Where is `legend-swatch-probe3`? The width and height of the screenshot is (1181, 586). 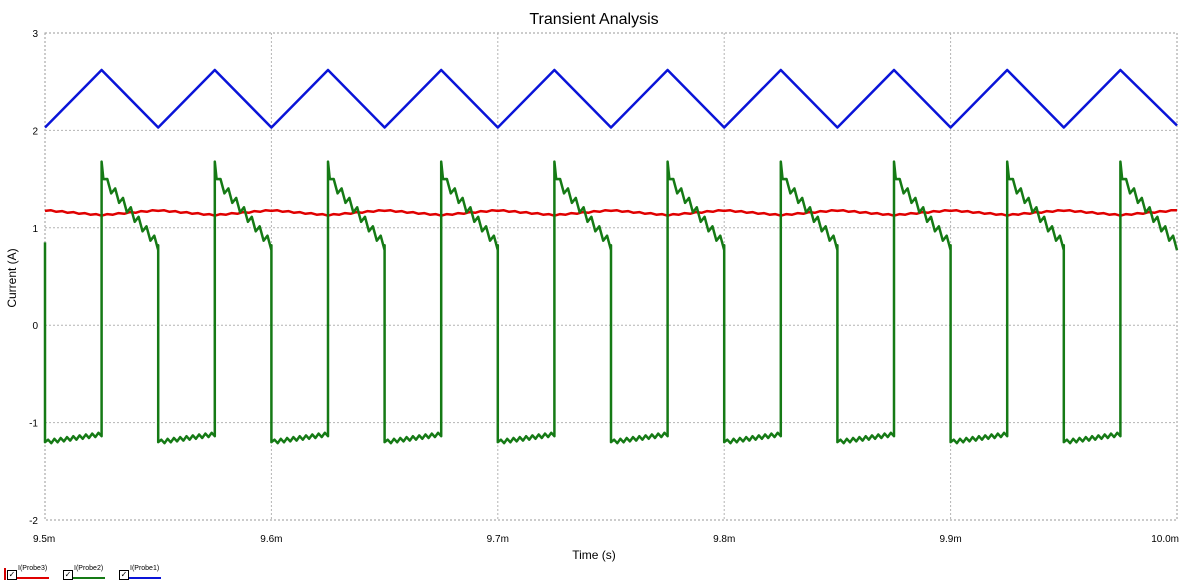 legend-swatch-probe3 is located at coordinates (33, 578).